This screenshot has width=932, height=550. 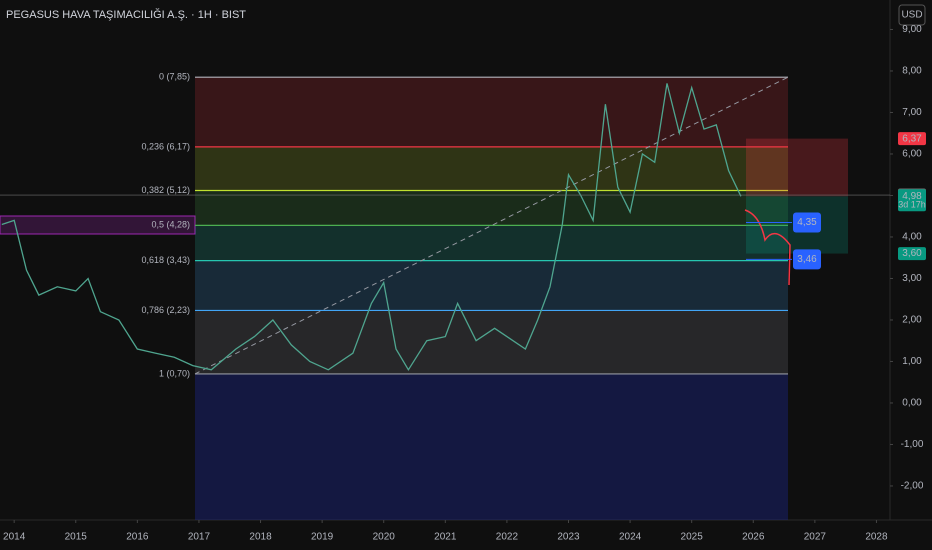 I want to click on y-tick-label: -1,00, so click(x=912, y=444).